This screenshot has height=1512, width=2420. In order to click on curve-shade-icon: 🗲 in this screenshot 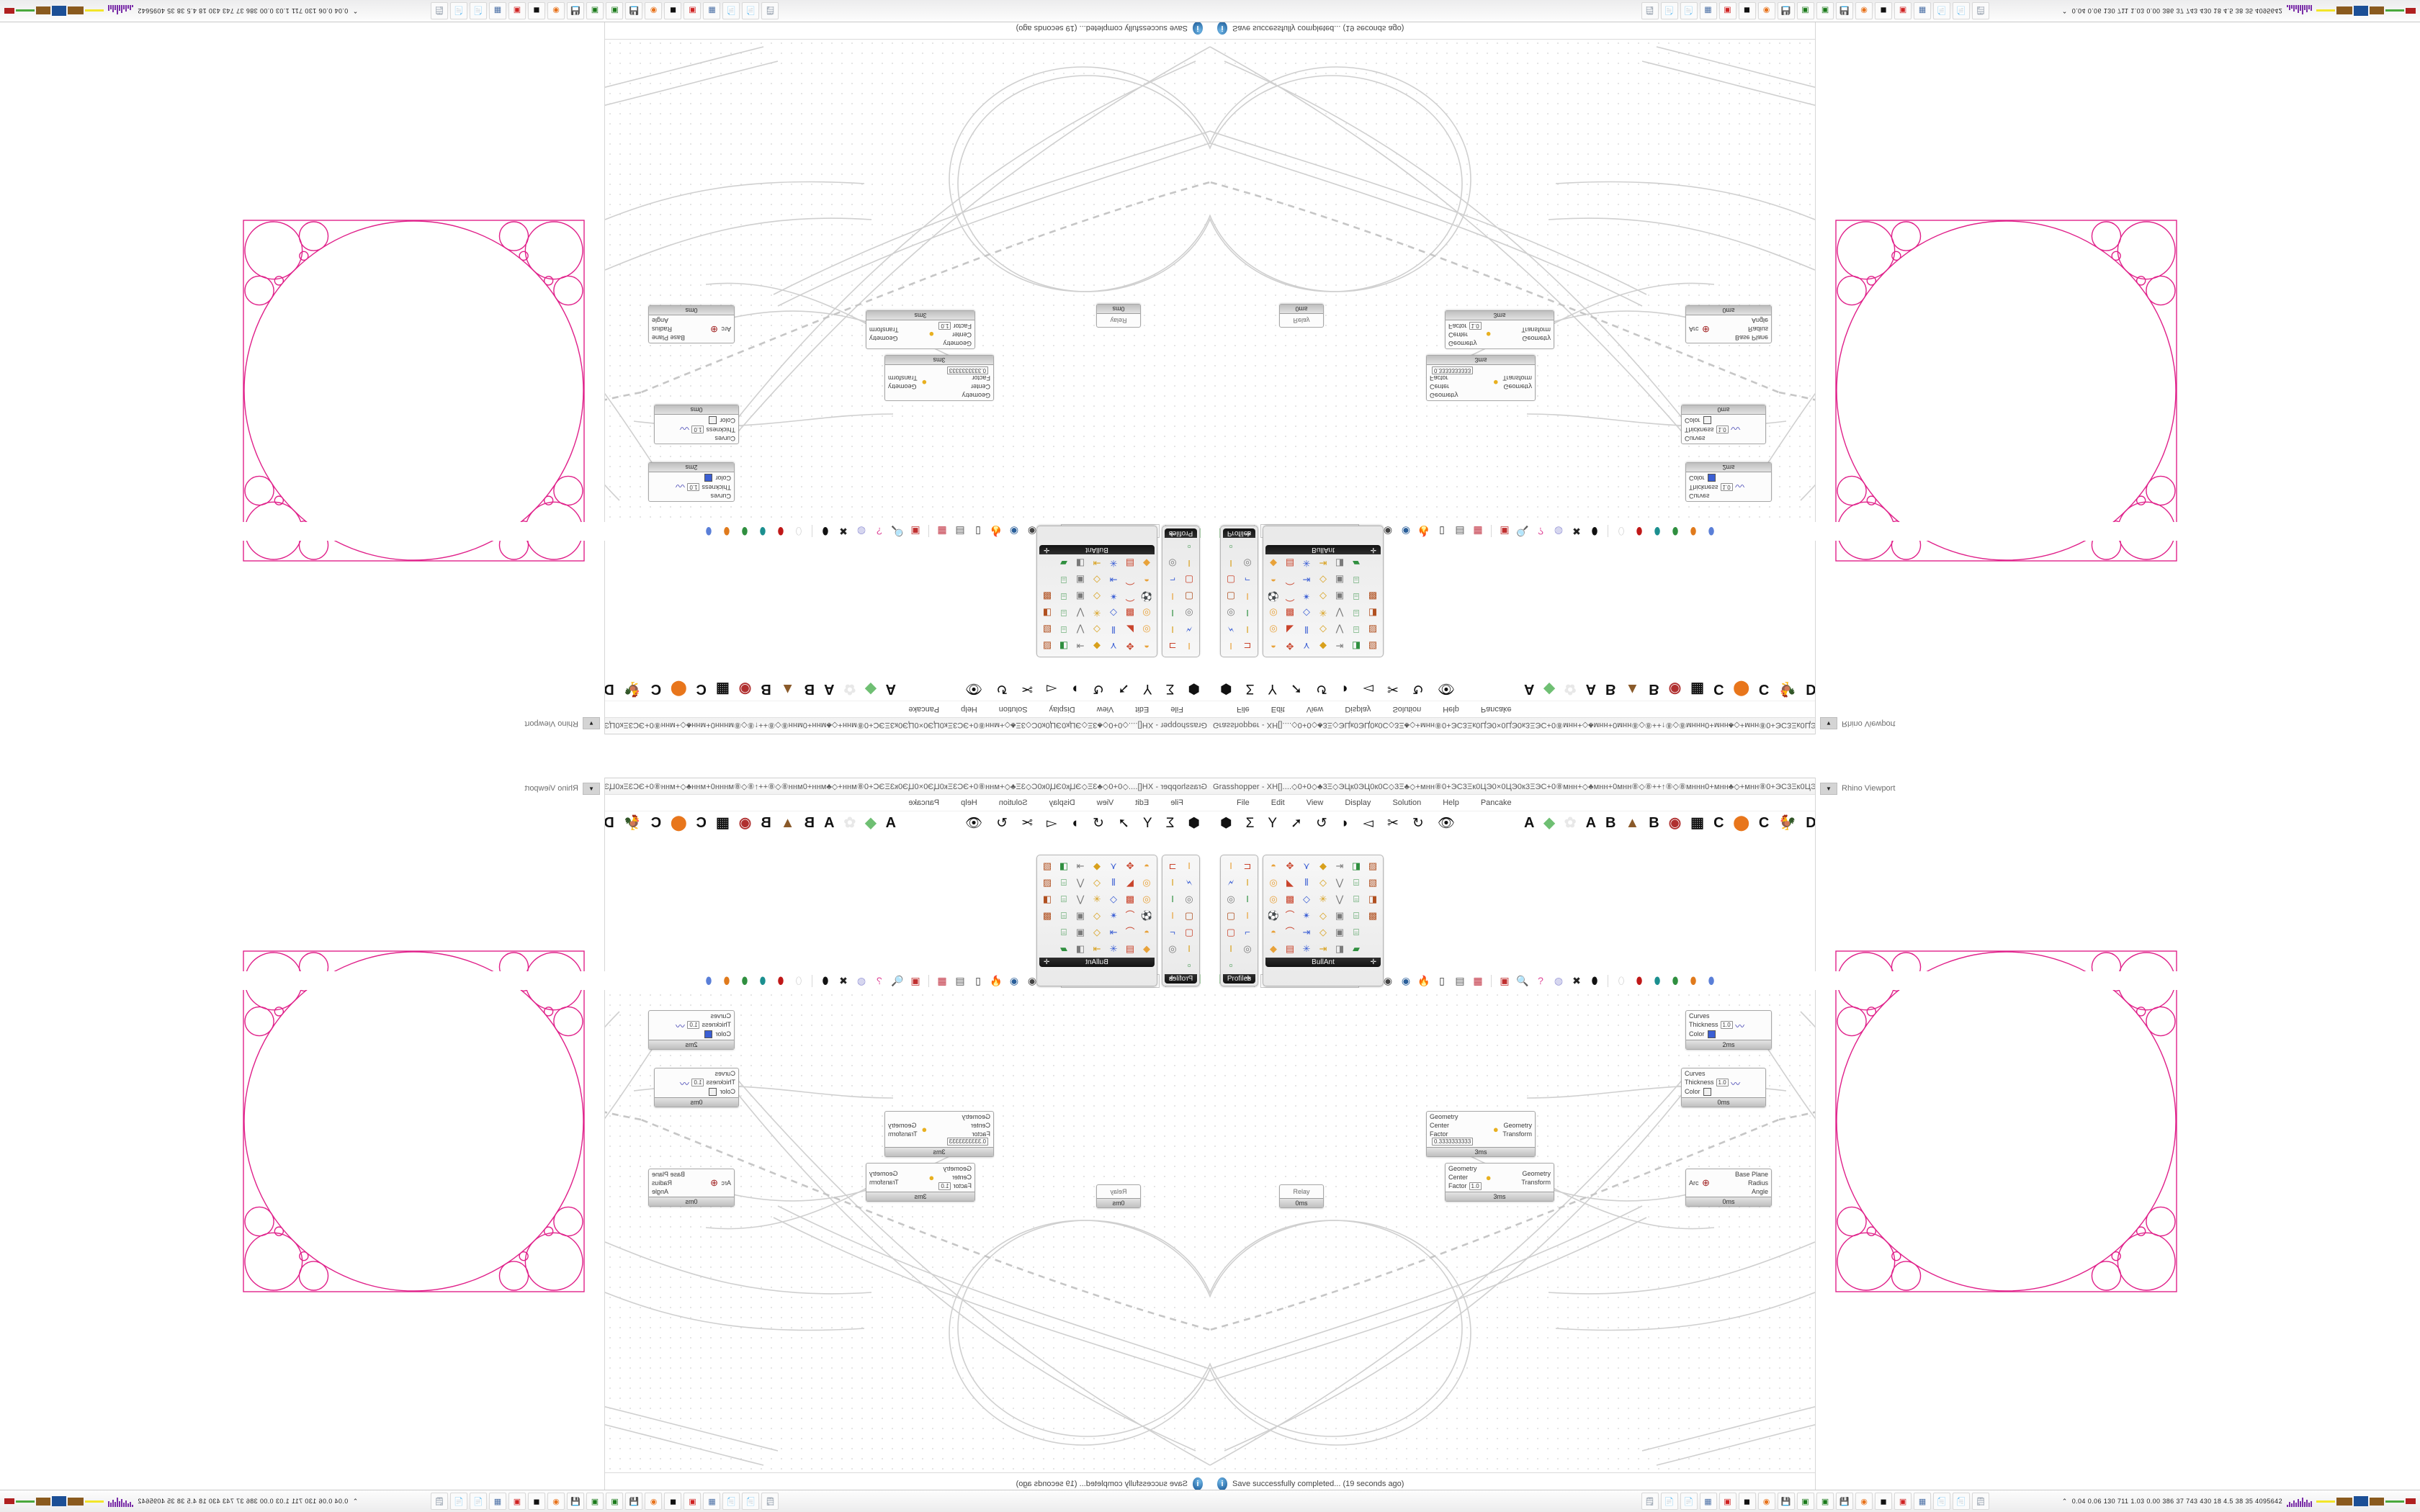, I will do `click(1189, 630)`.